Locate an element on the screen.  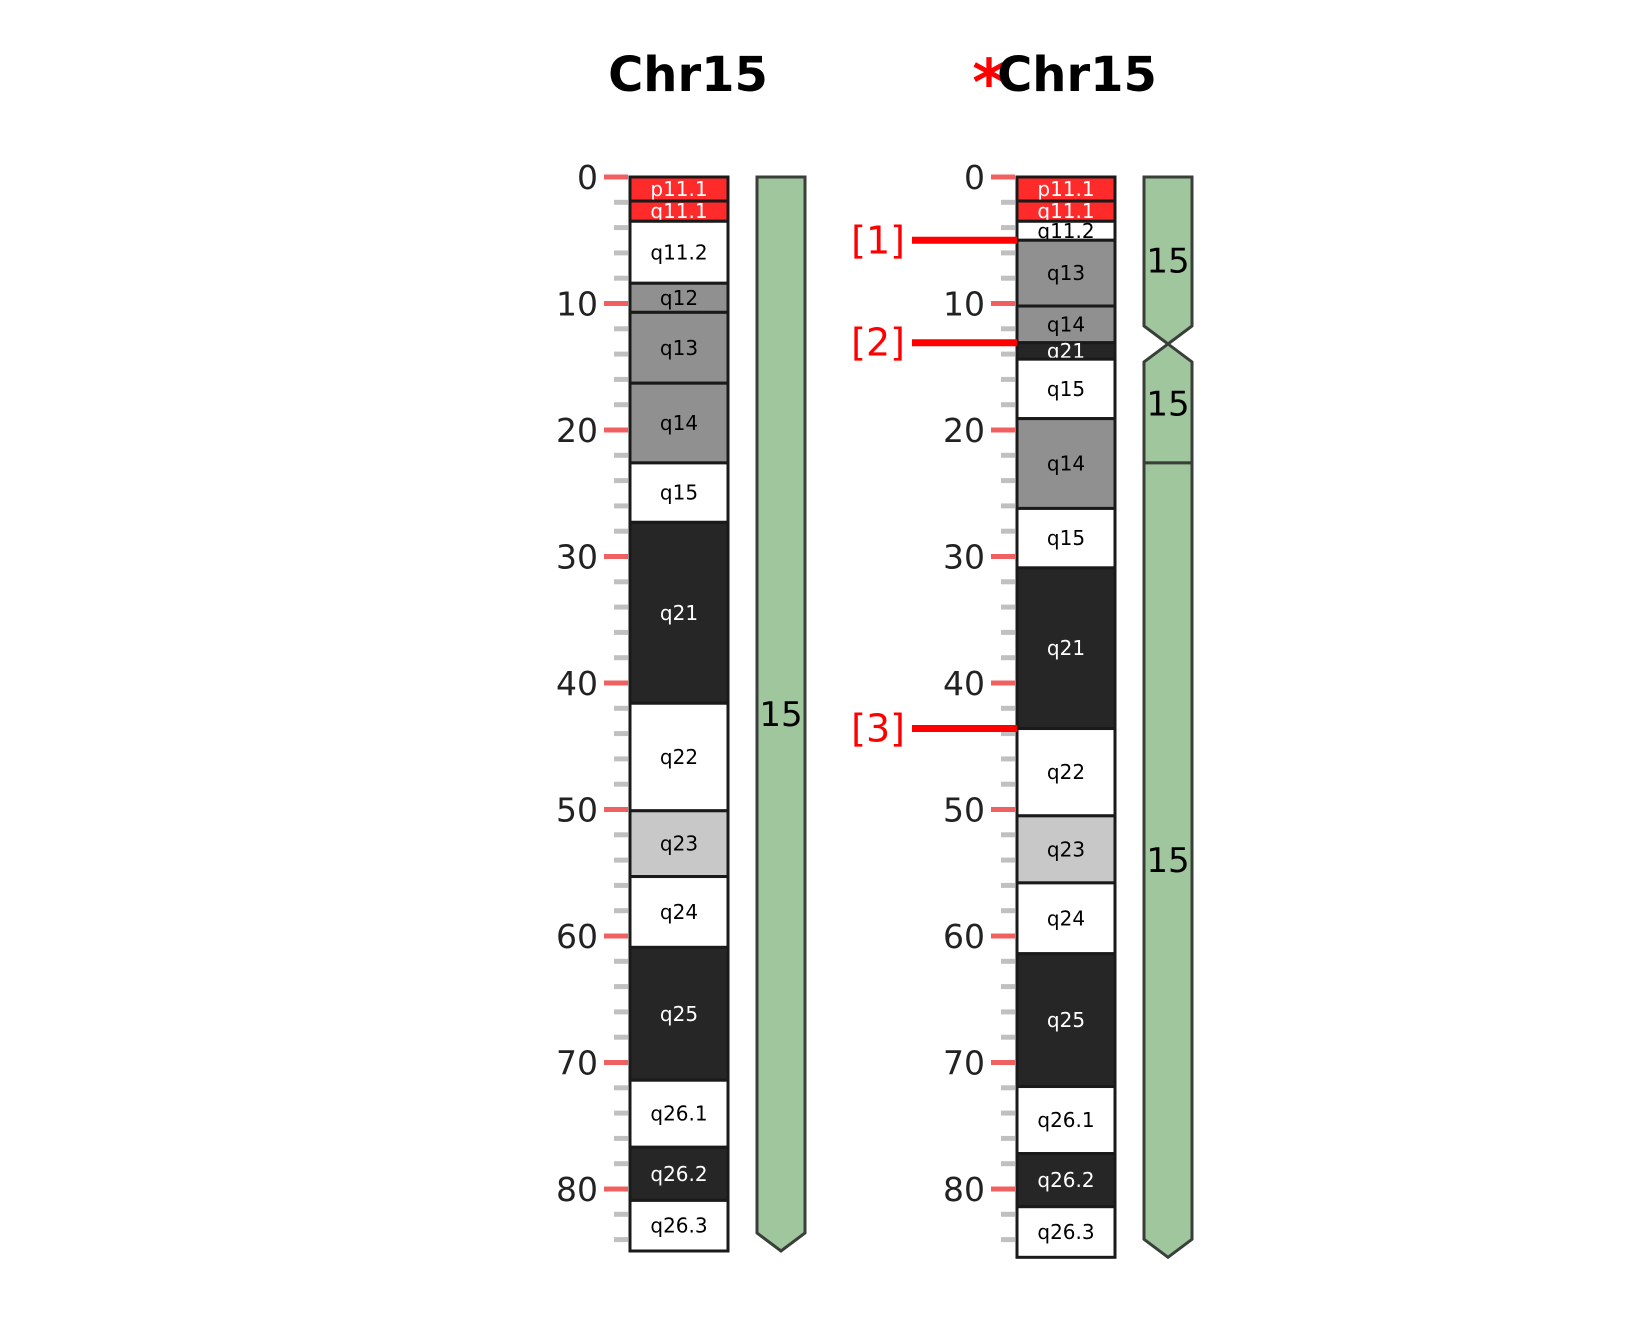
band-label: q12 is located at coordinates (679, 298).